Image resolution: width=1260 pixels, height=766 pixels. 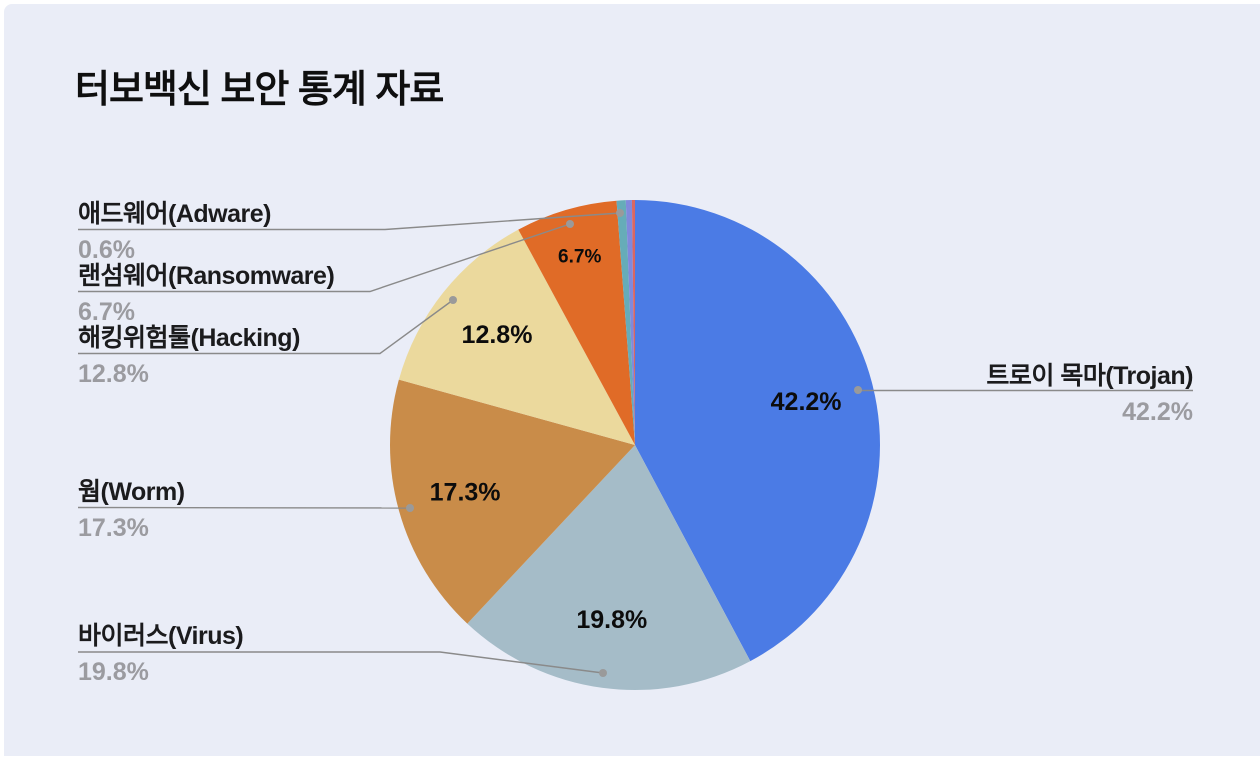 I want to click on pie-slice-랜섬웨어(Ransomware), so click(x=576, y=322).